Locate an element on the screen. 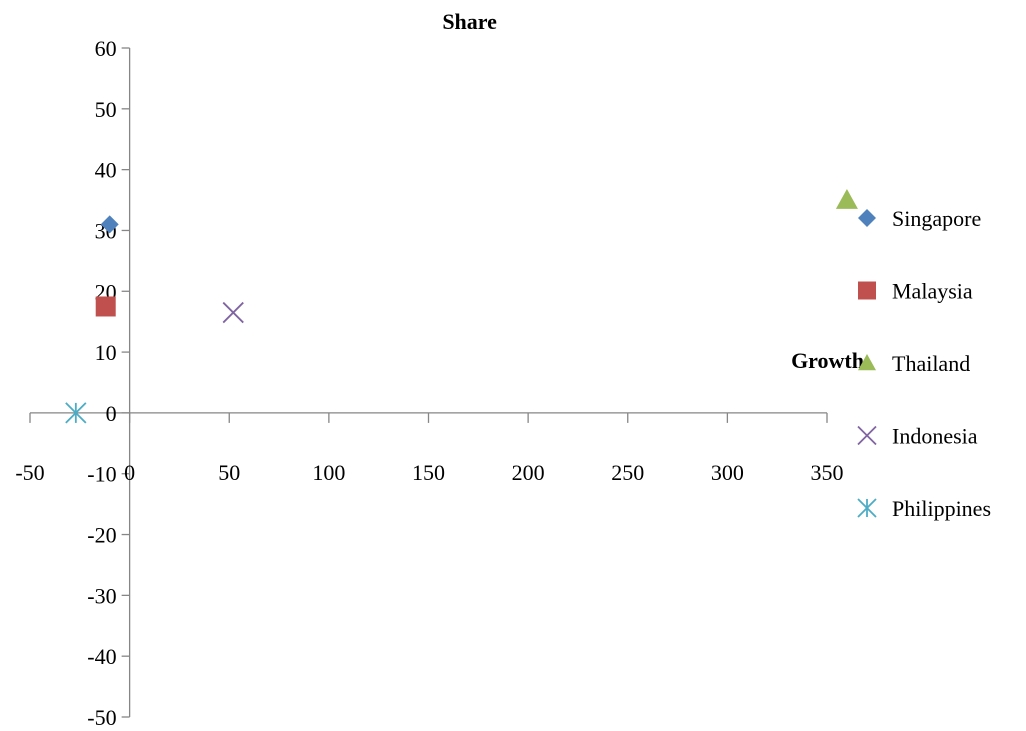 The width and height of the screenshot is (1026, 731). x-tick-label: 300 is located at coordinates (727, 472).